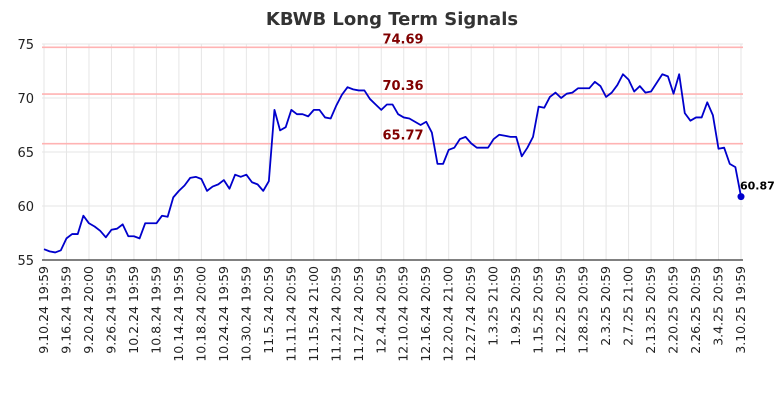 The image size is (784, 400). What do you see at coordinates (313, 314) in the screenshot?
I see `x-tick-label: 11.15.24 21:00` at bounding box center [313, 314].